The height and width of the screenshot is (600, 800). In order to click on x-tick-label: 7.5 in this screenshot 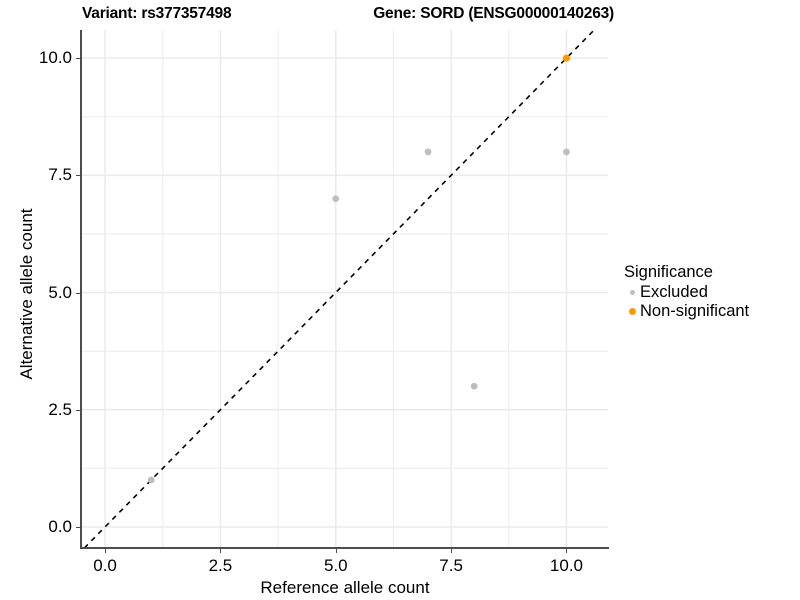, I will do `click(451, 565)`.